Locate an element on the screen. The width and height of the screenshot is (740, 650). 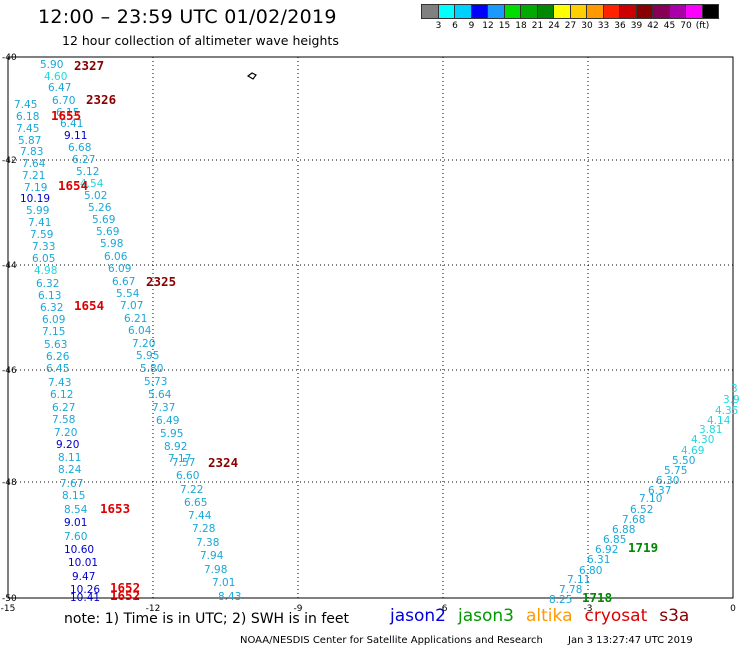
pass-time-label: 2325 is located at coordinates (161, 281).